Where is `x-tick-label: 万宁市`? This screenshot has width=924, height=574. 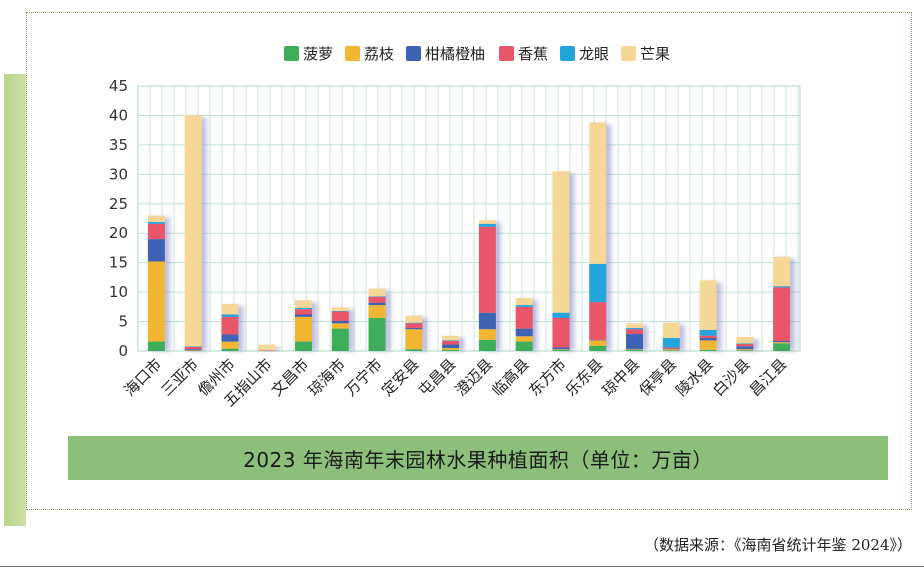 x-tick-label: 万宁市 is located at coordinates (363, 377).